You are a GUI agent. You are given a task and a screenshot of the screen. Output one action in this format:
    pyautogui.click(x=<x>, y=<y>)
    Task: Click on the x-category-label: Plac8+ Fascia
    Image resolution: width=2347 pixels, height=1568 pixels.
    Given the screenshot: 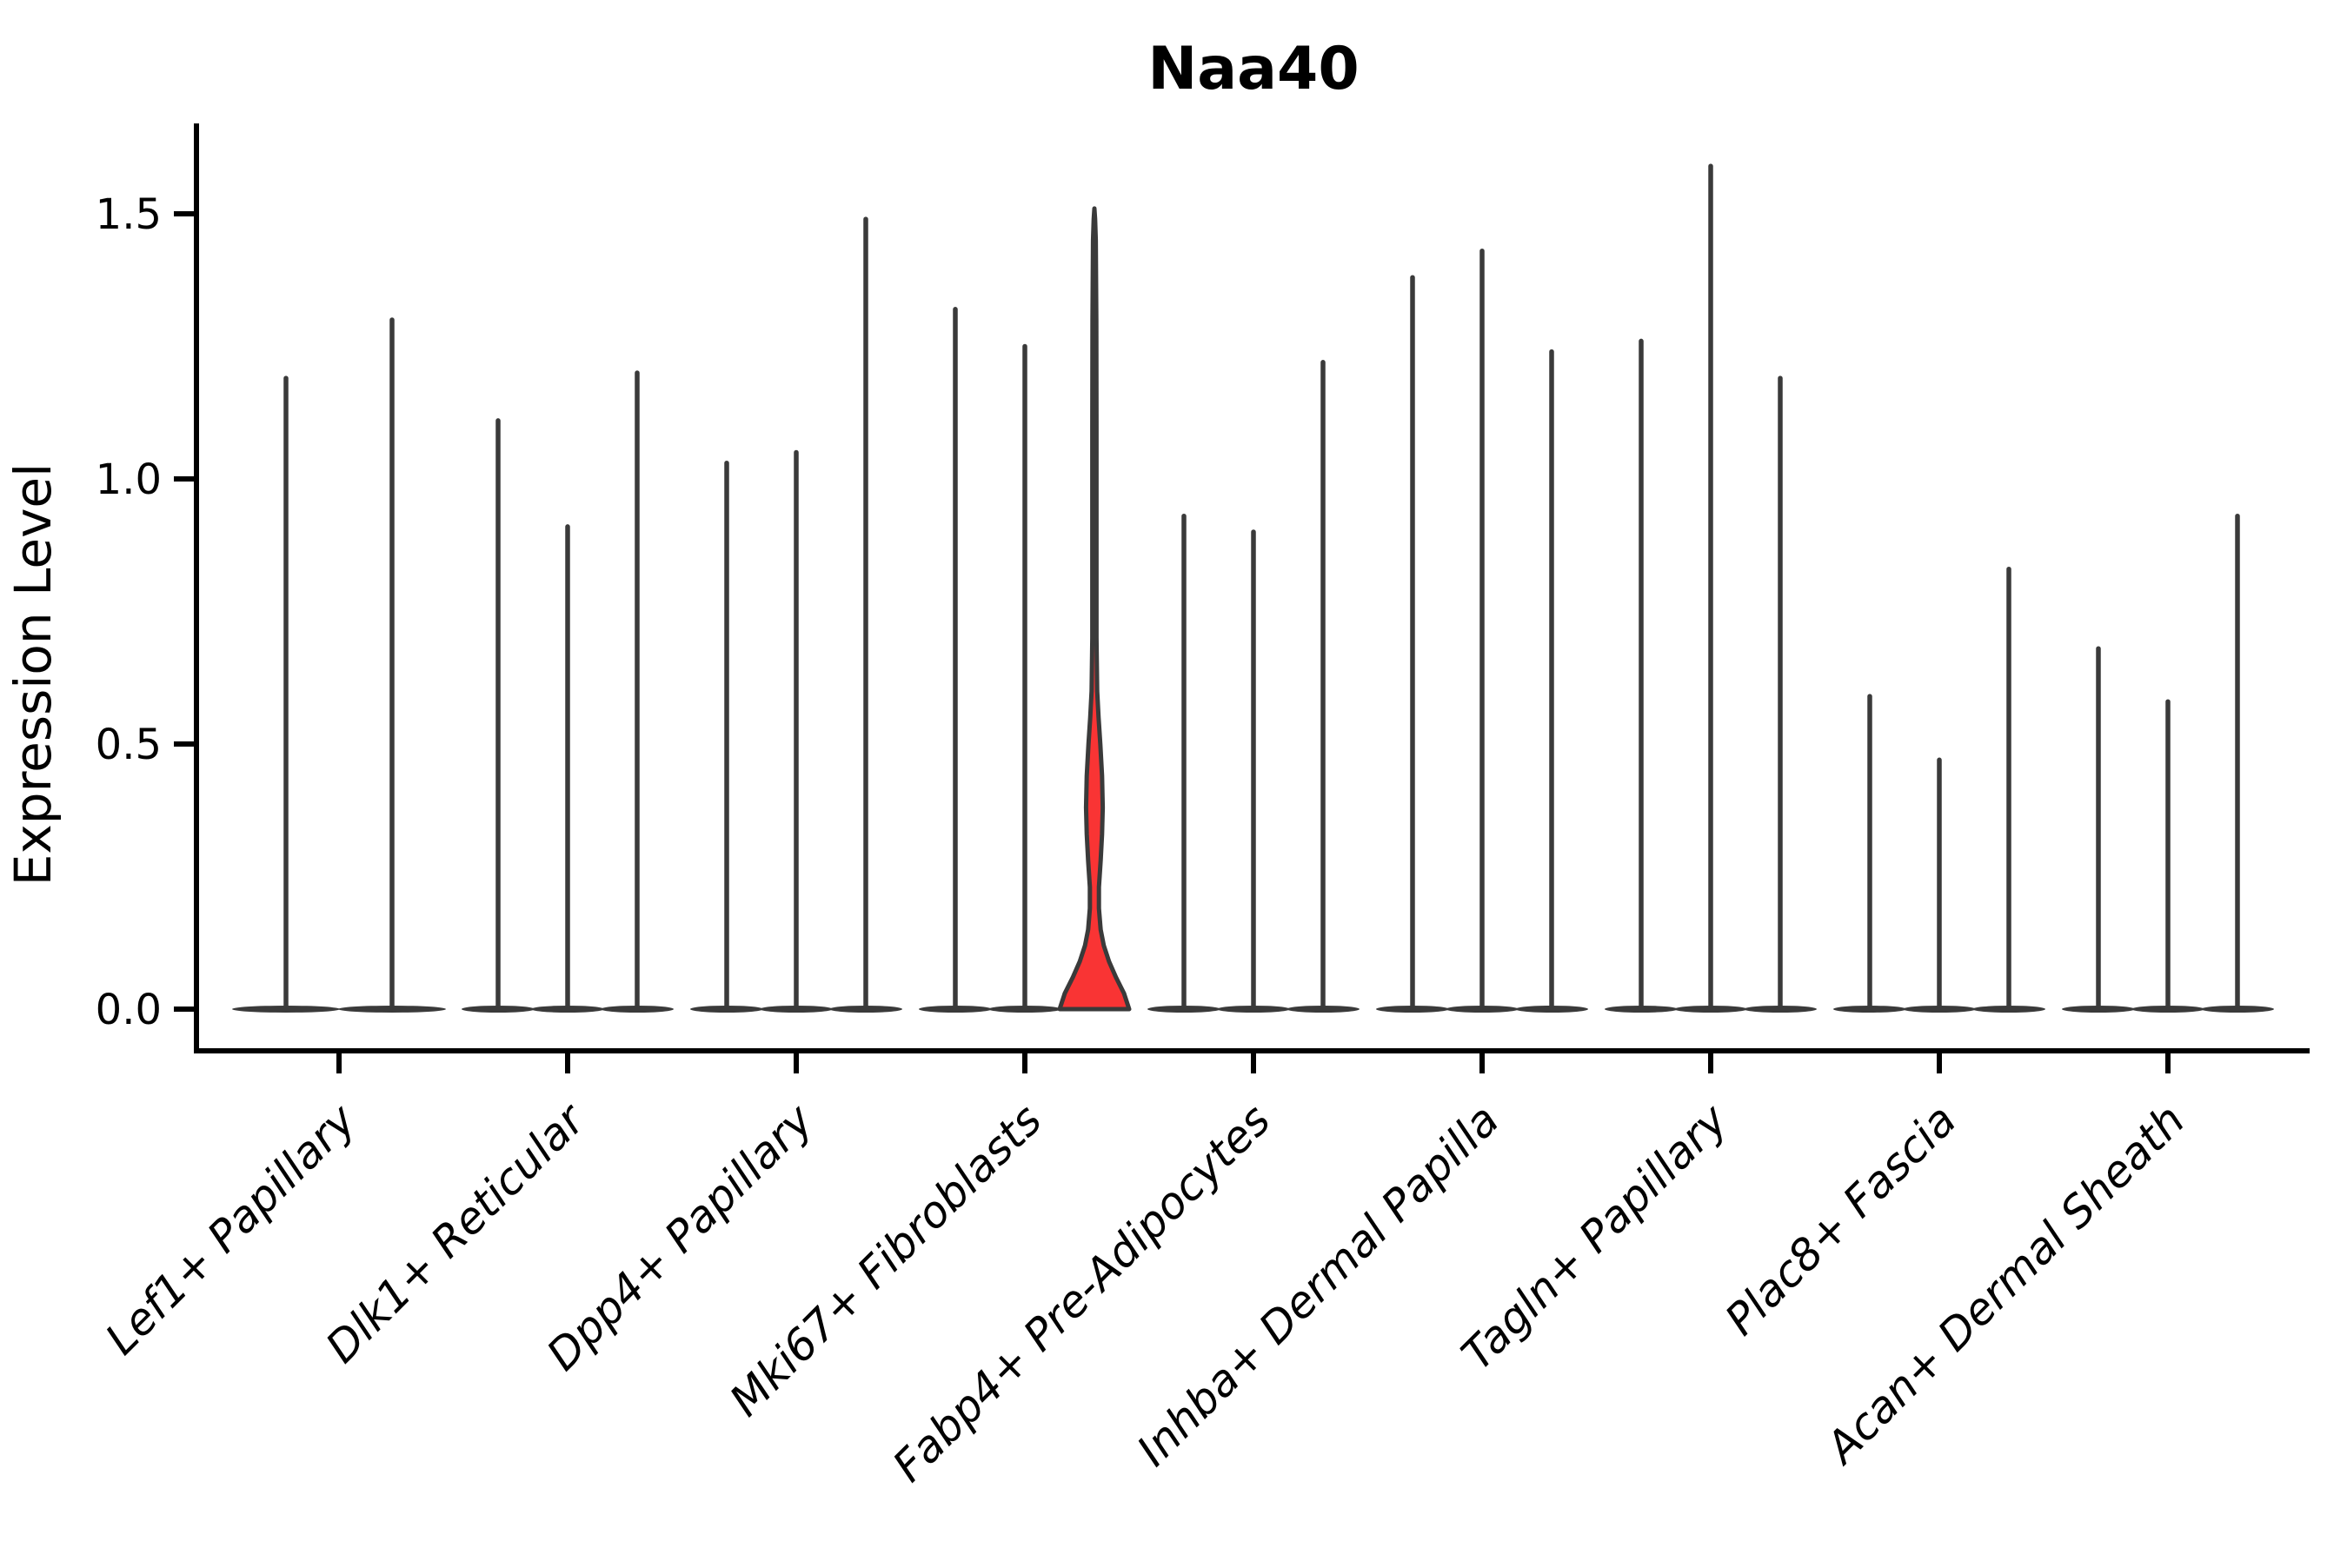 What is the action you would take?
    pyautogui.click(x=1841, y=1219)
    